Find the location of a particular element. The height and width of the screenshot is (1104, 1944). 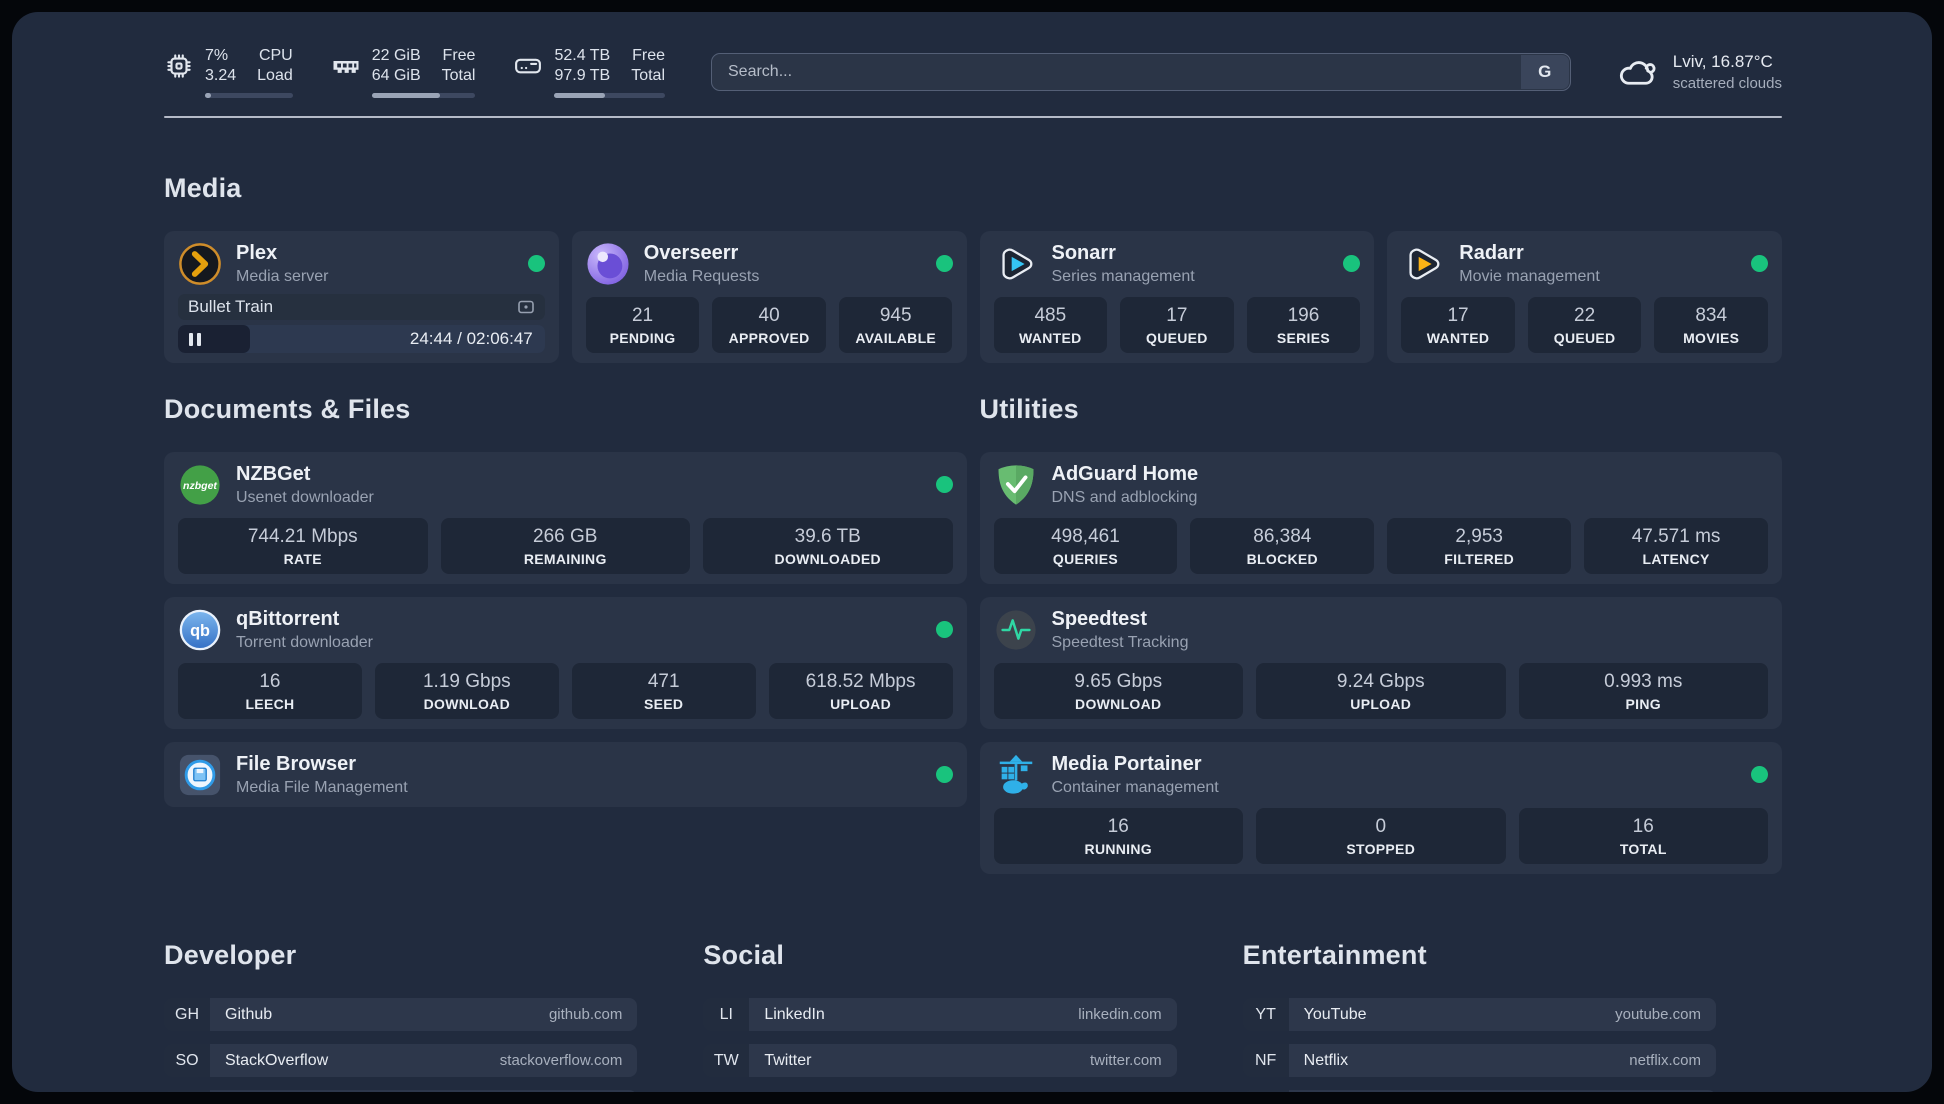

cpu-usage-label: CPU is located at coordinates (275, 55).